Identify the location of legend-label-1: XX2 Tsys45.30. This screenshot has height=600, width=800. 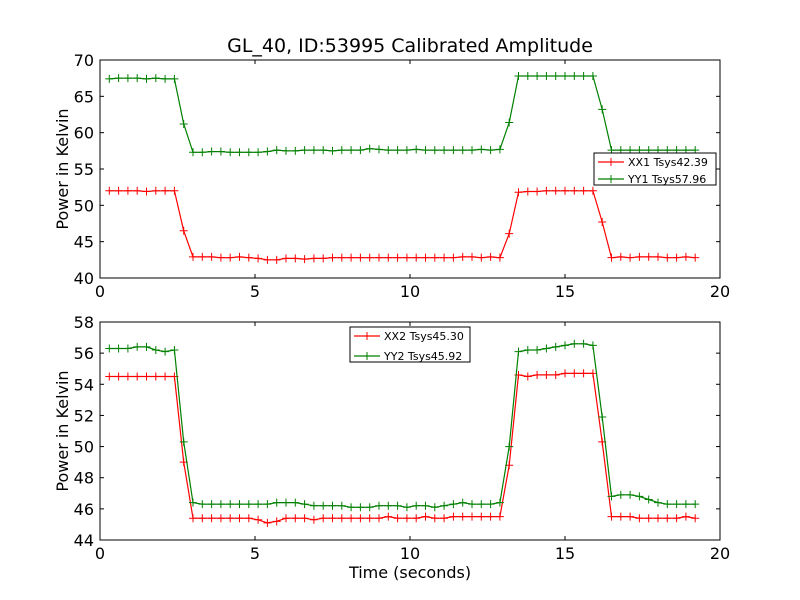
(424, 336).